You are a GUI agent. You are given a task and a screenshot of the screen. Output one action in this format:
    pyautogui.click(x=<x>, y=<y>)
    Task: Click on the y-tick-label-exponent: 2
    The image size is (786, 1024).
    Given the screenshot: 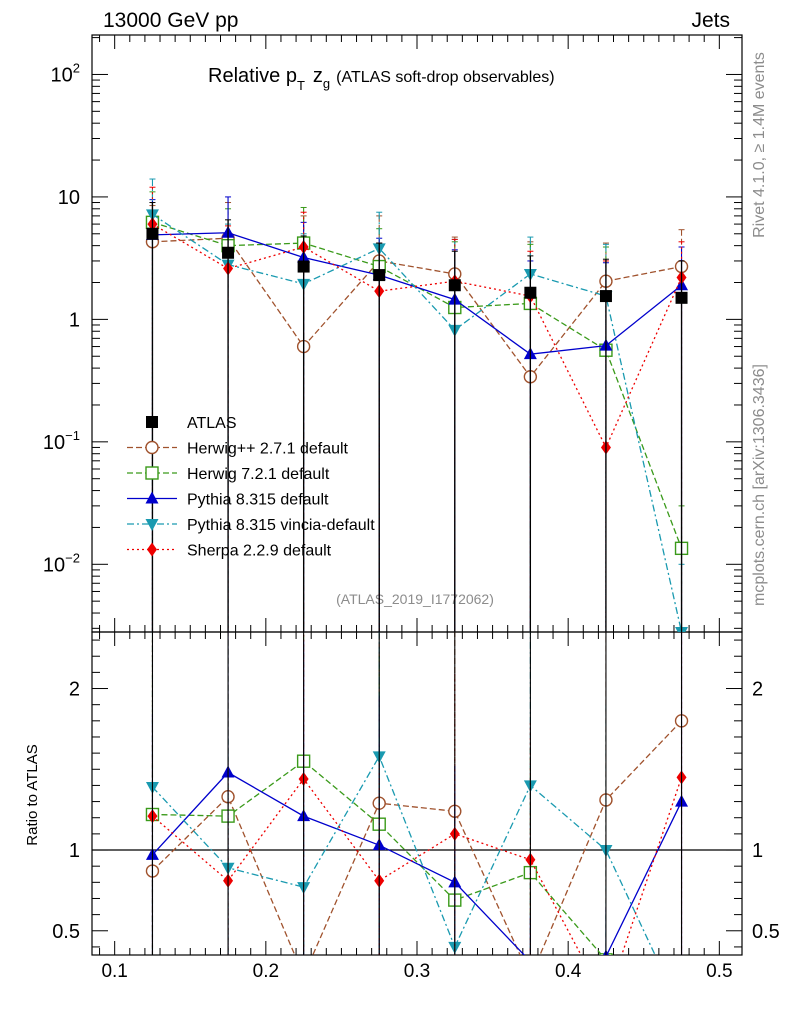 What is the action you would take?
    pyautogui.click(x=76, y=67)
    